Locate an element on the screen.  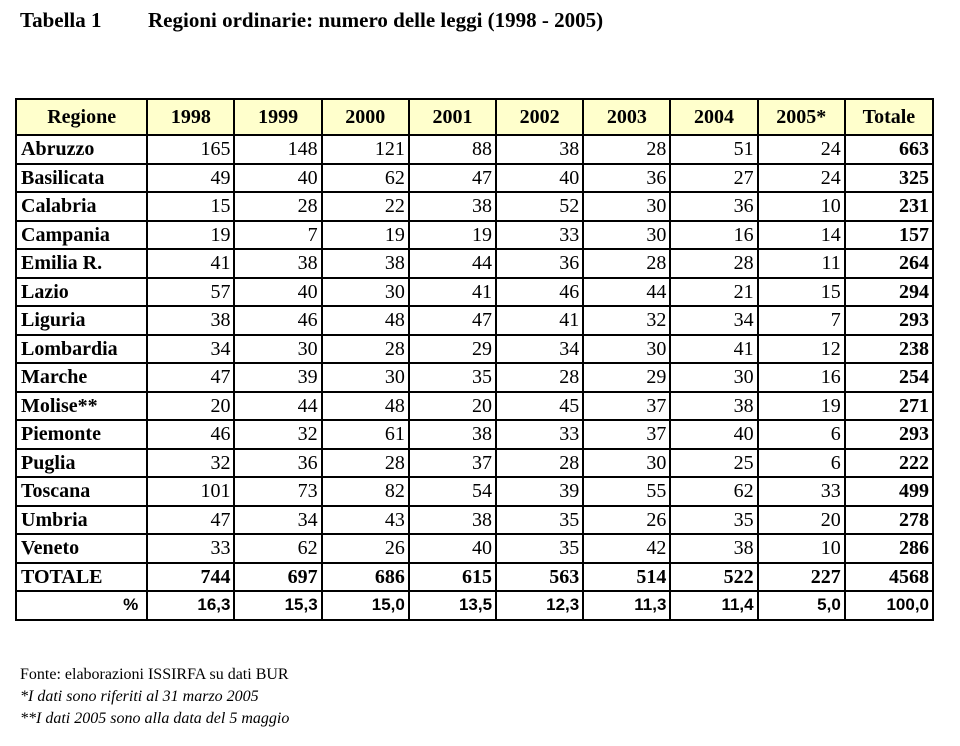
value-cell: 148 is located at coordinates (278, 149).